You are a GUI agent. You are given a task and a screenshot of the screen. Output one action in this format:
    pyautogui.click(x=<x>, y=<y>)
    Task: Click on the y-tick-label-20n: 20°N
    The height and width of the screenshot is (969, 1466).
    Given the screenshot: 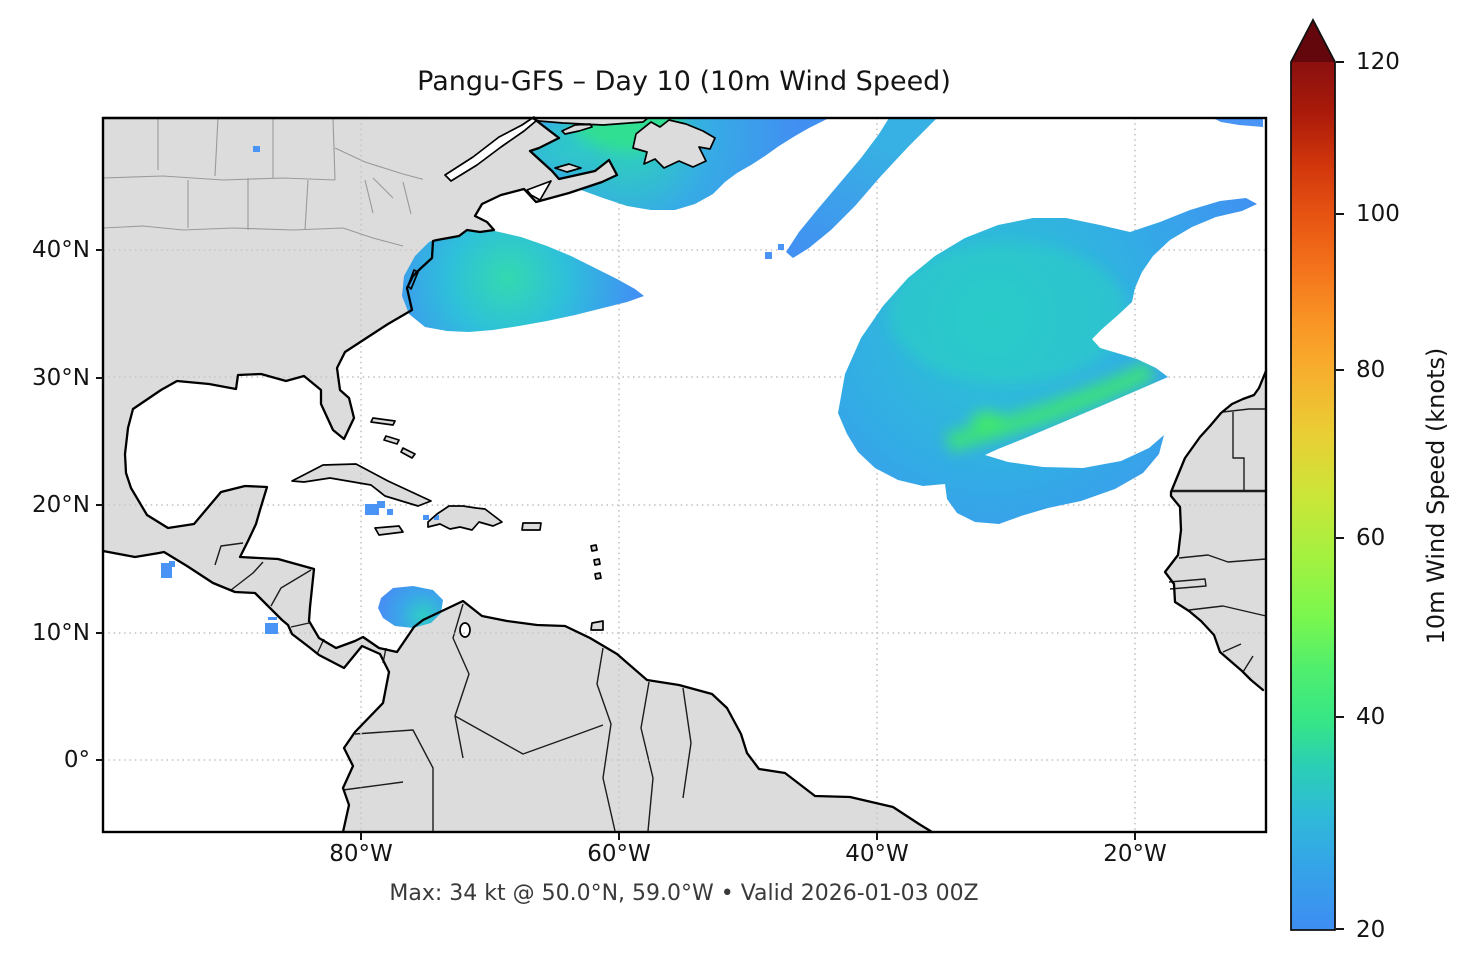 What is the action you would take?
    pyautogui.click(x=61, y=505)
    